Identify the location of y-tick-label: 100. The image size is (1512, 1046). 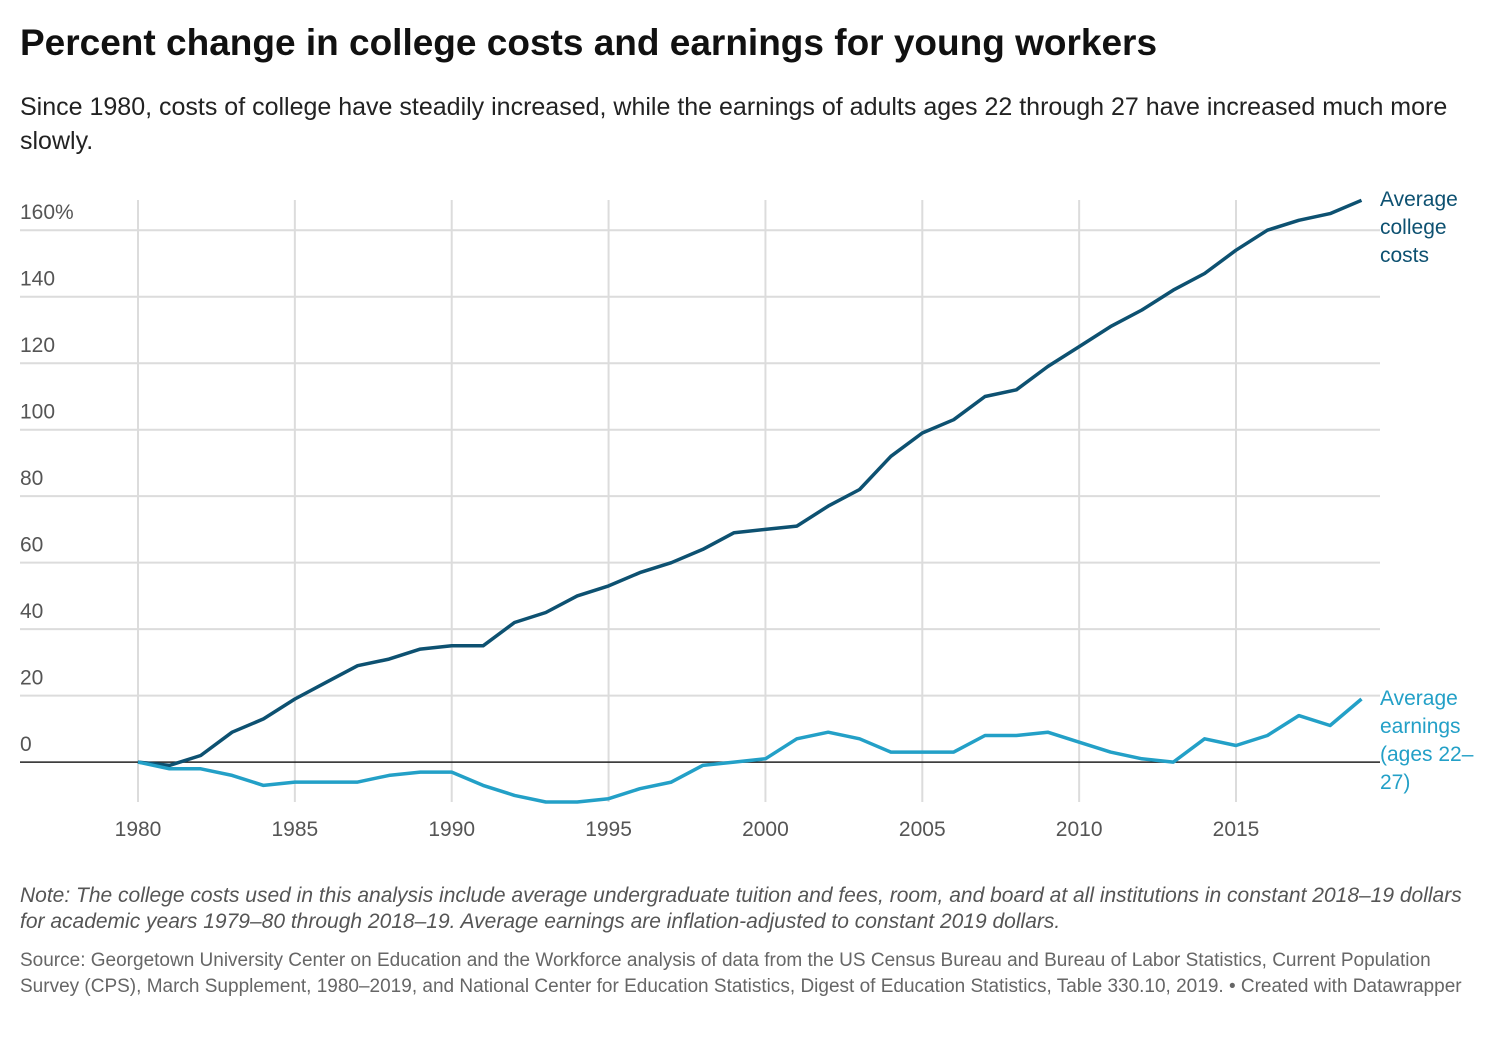
(37, 412).